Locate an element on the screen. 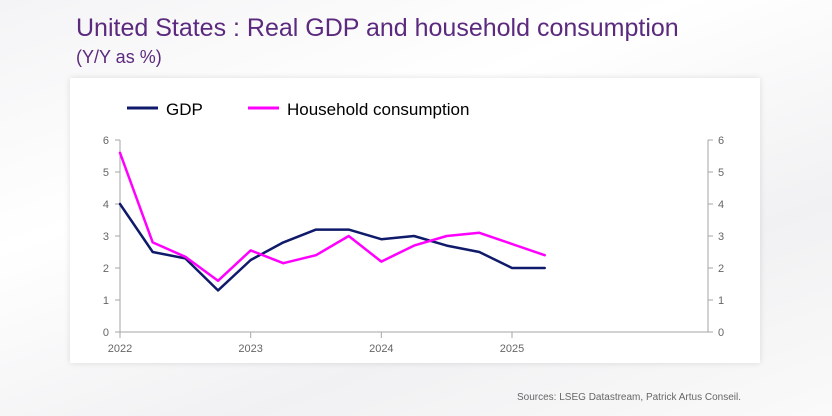 This screenshot has width=832, height=416. x-tick-label: 2023 is located at coordinates (250, 349).